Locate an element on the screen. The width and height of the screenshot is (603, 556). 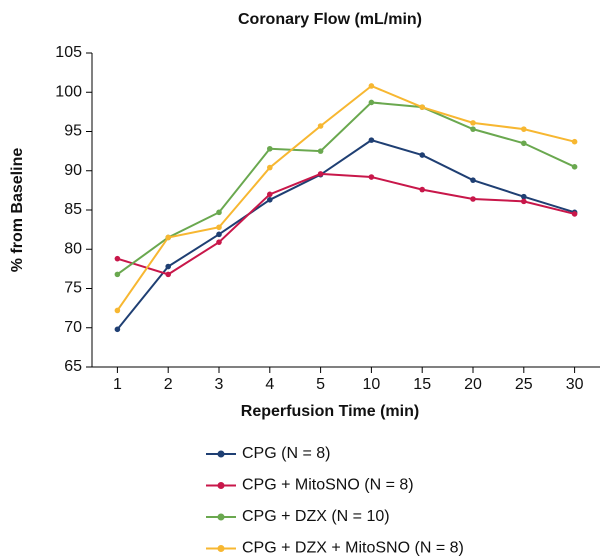
y-tick-label: 75 is located at coordinates (73, 288).